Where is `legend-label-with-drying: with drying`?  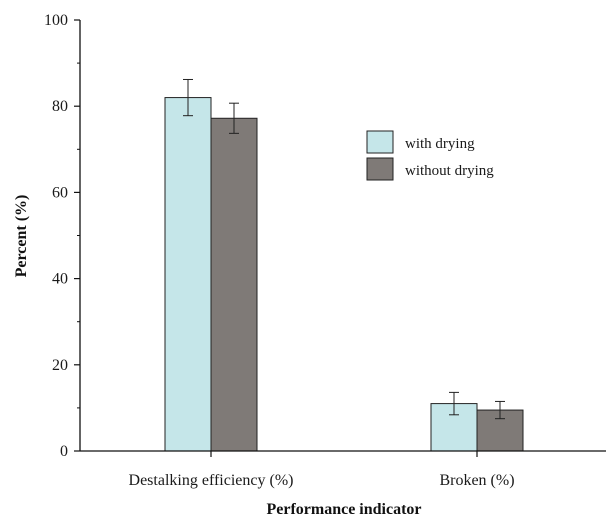 legend-label-with-drying: with drying is located at coordinates (440, 144).